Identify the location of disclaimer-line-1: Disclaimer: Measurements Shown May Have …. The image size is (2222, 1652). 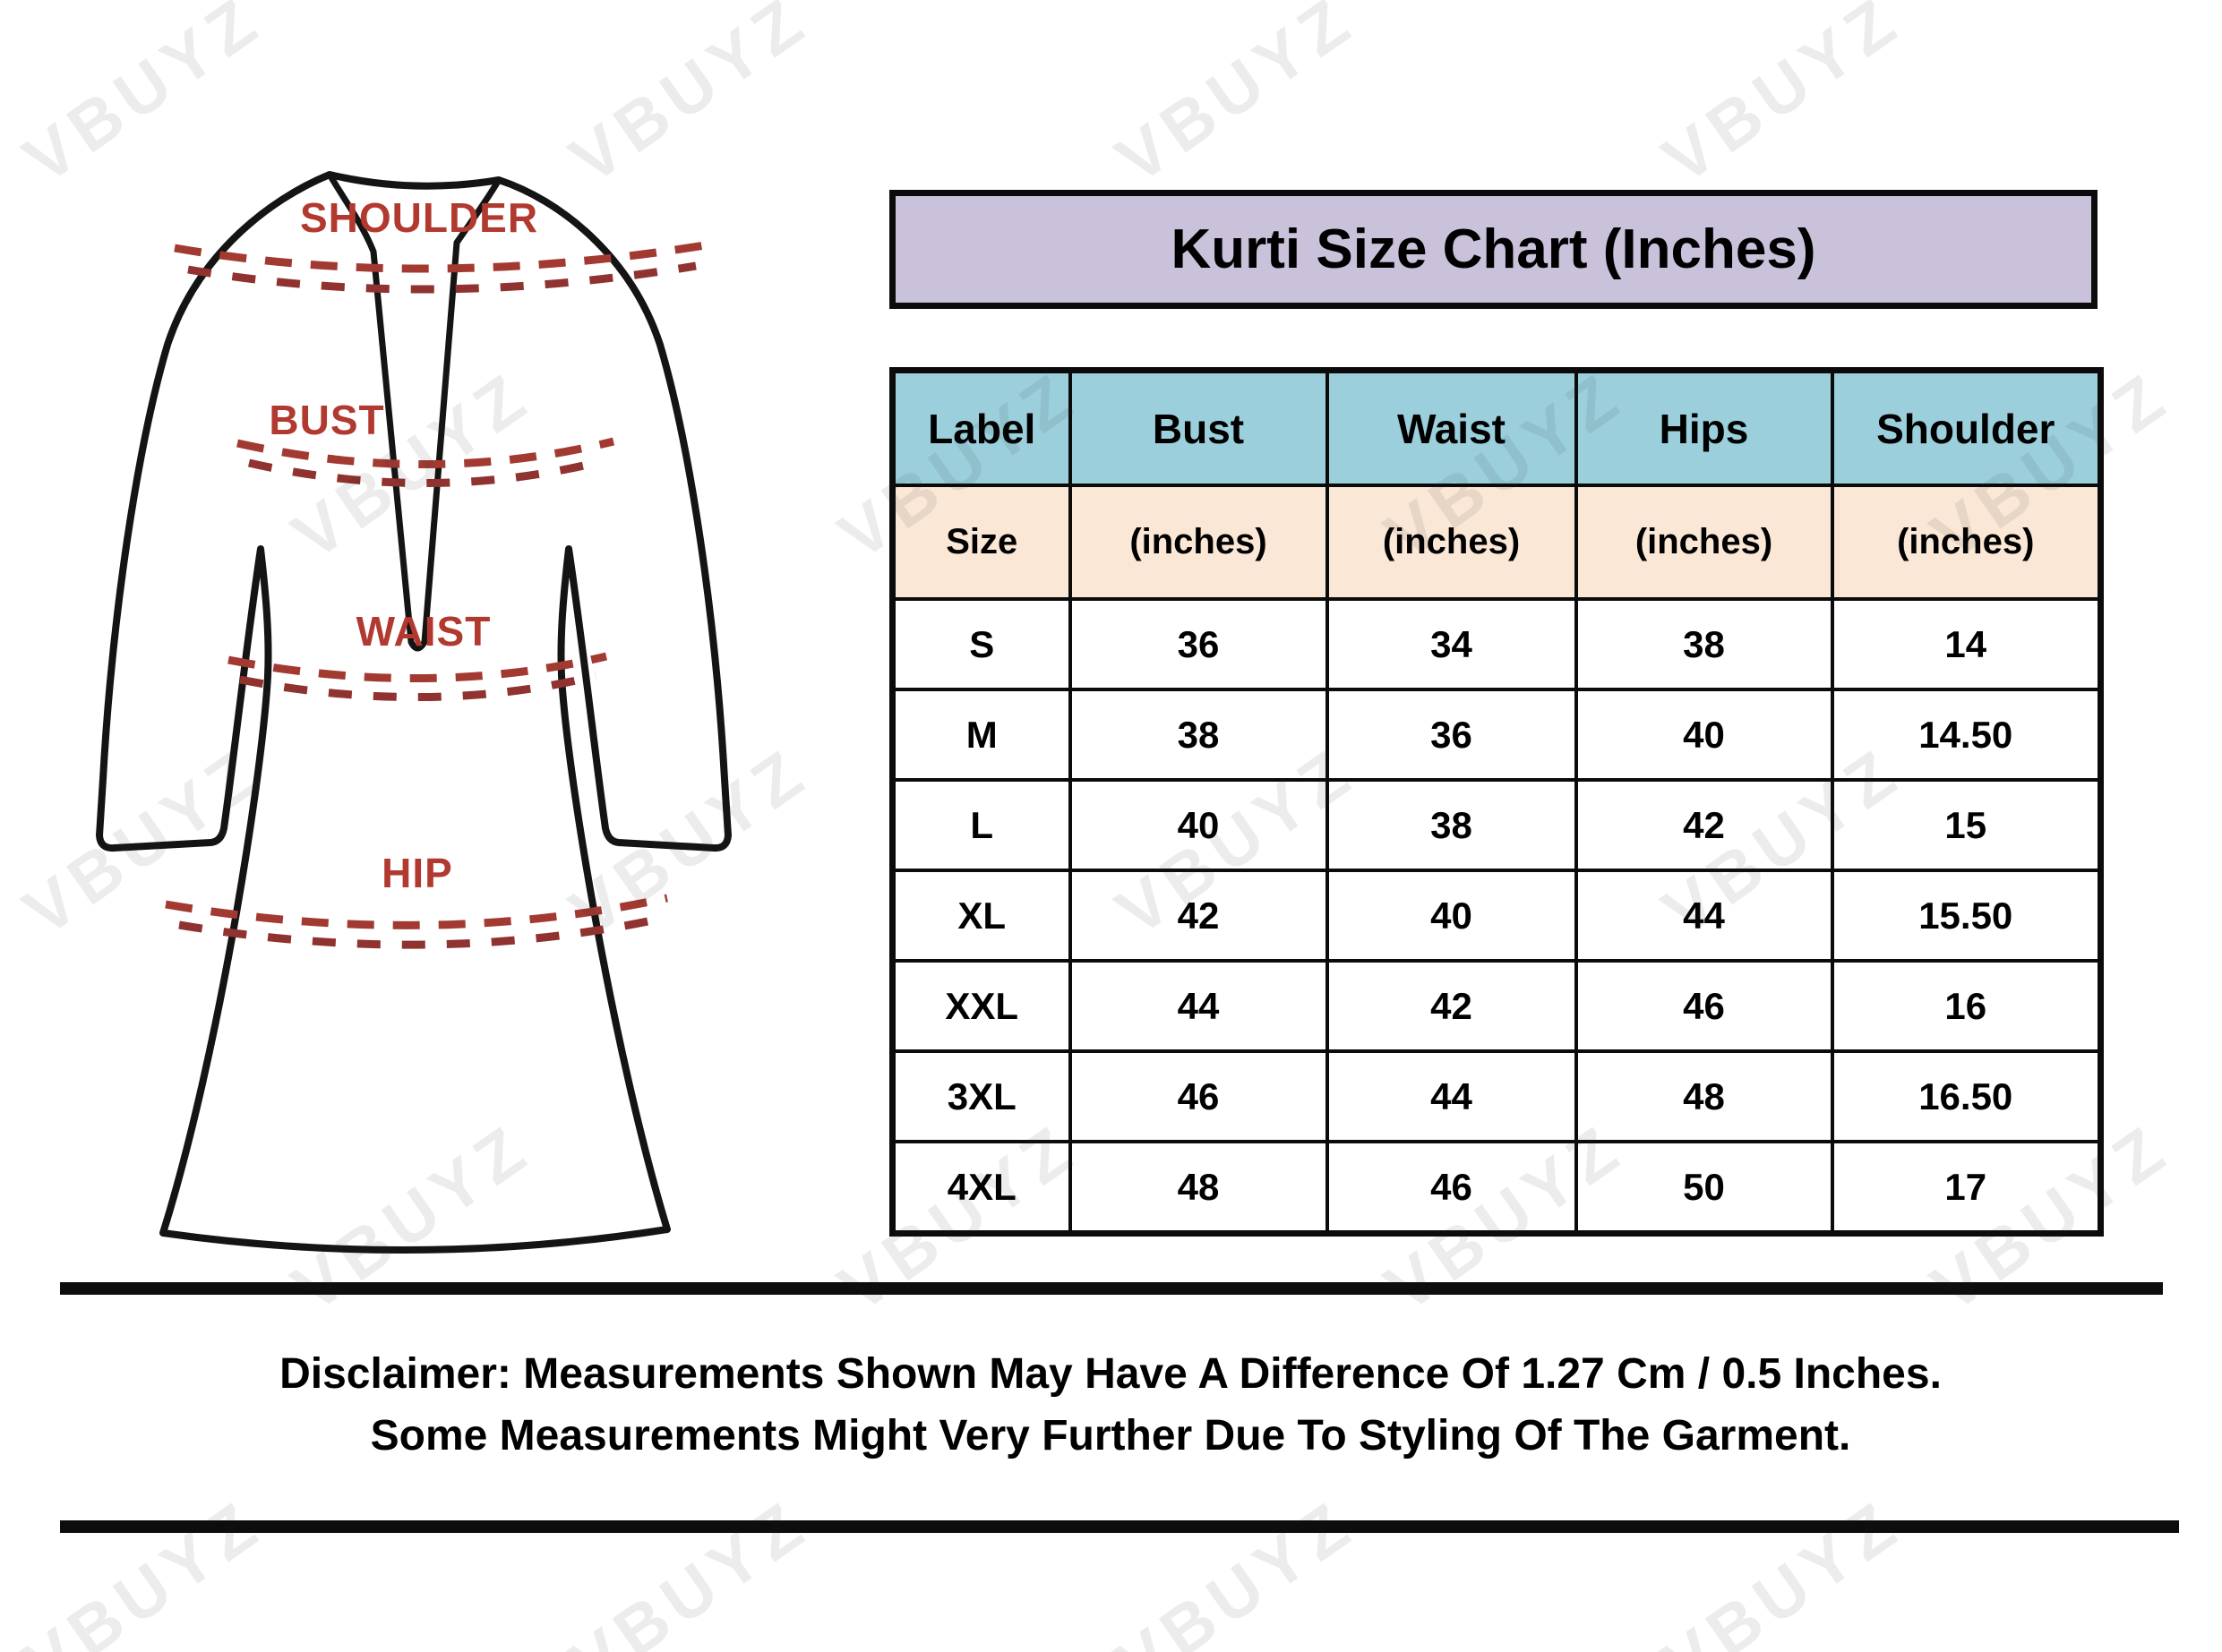
(1111, 1374).